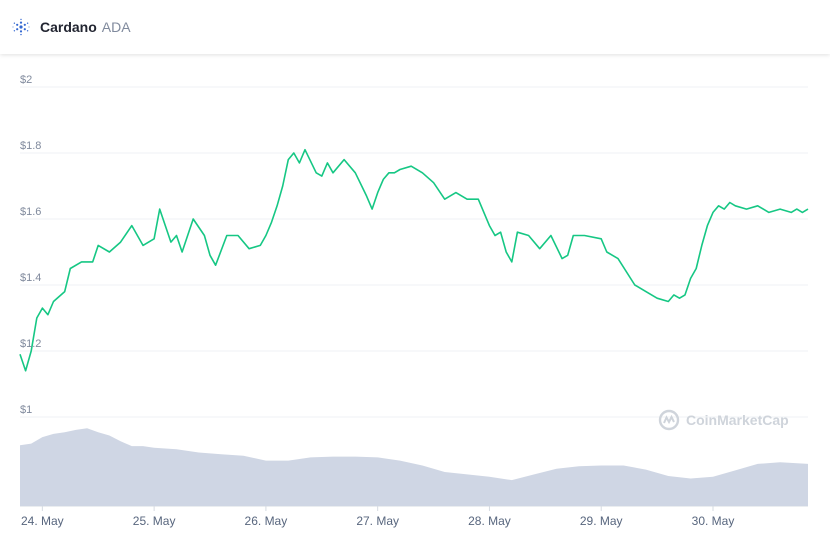 The height and width of the screenshot is (546, 830). What do you see at coordinates (68, 27) in the screenshot?
I see `coin-name: Cardano` at bounding box center [68, 27].